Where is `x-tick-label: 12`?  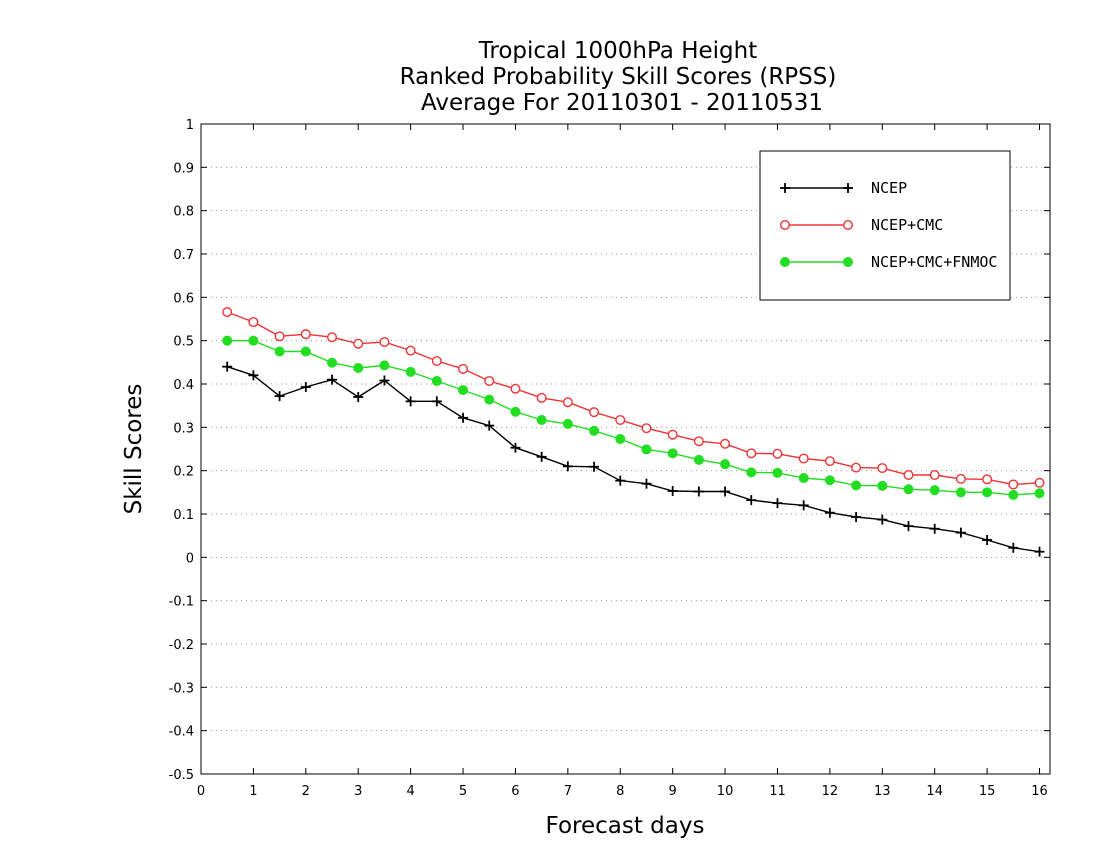 x-tick-label: 12 is located at coordinates (830, 791).